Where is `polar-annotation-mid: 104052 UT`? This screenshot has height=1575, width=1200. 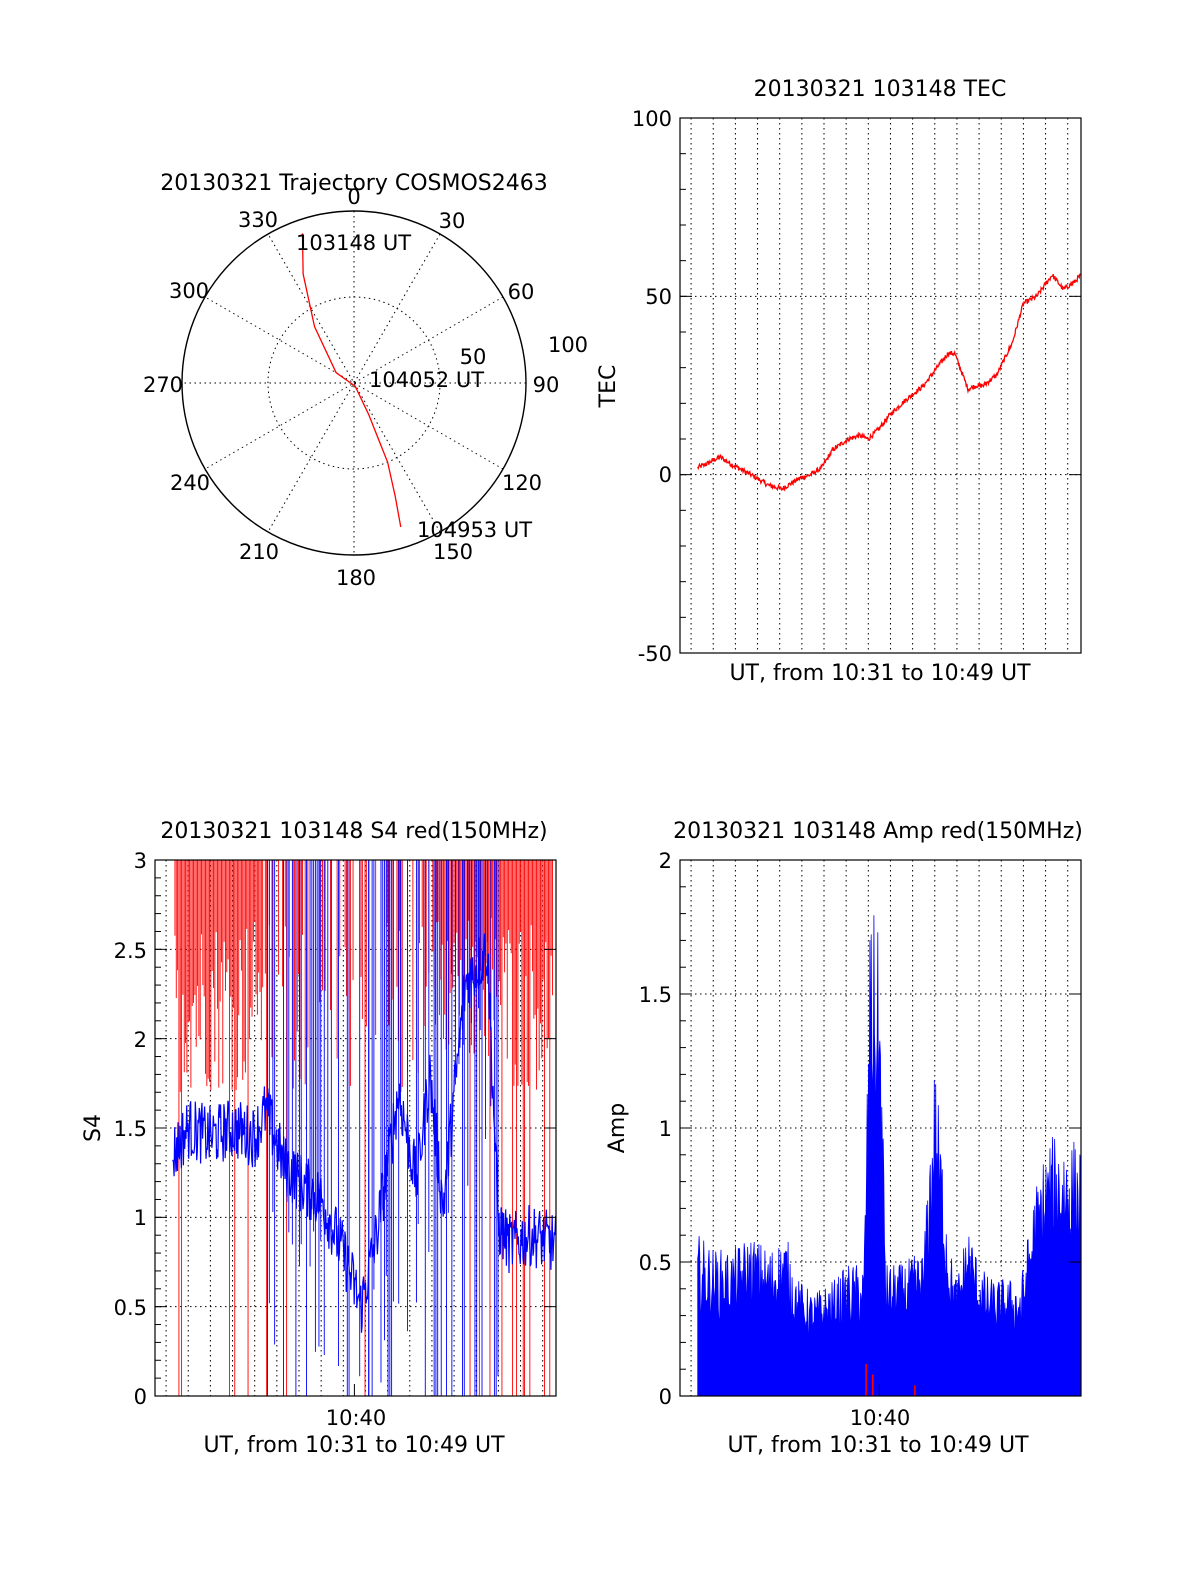
polar-annotation-mid: 104052 UT is located at coordinates (426, 380).